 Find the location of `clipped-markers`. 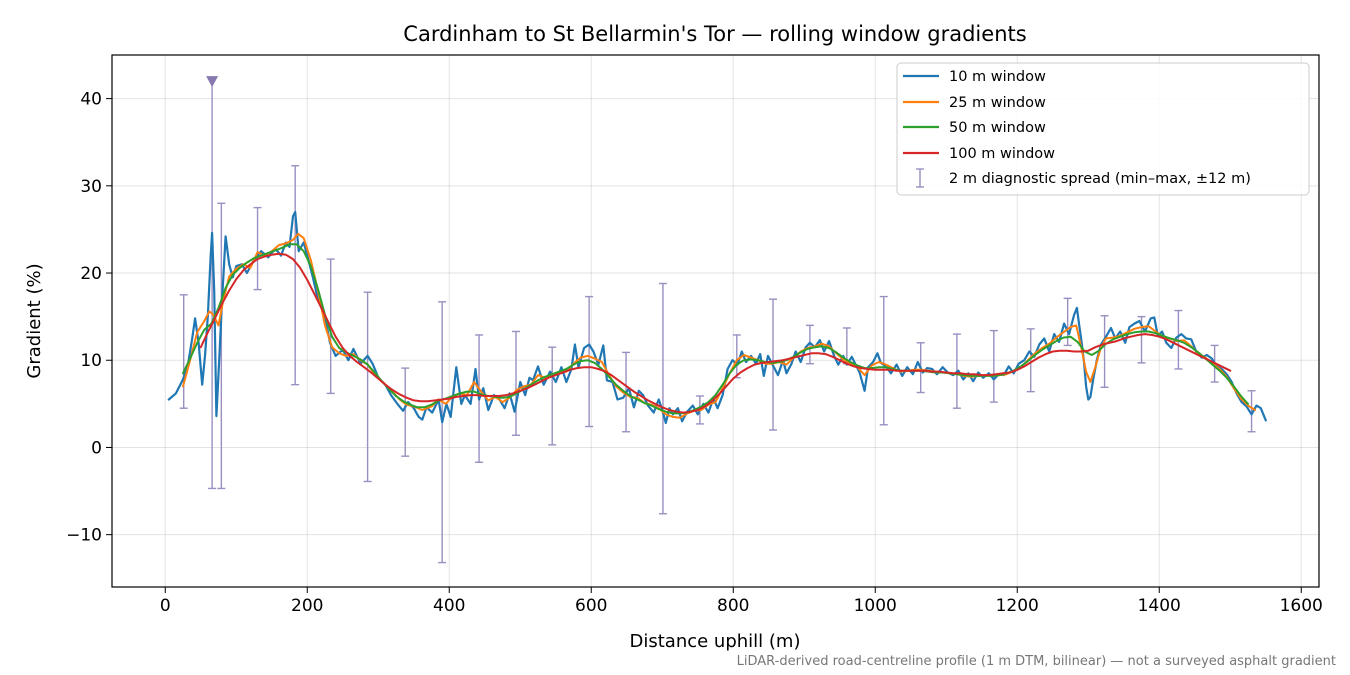

clipped-markers is located at coordinates (212, 82).